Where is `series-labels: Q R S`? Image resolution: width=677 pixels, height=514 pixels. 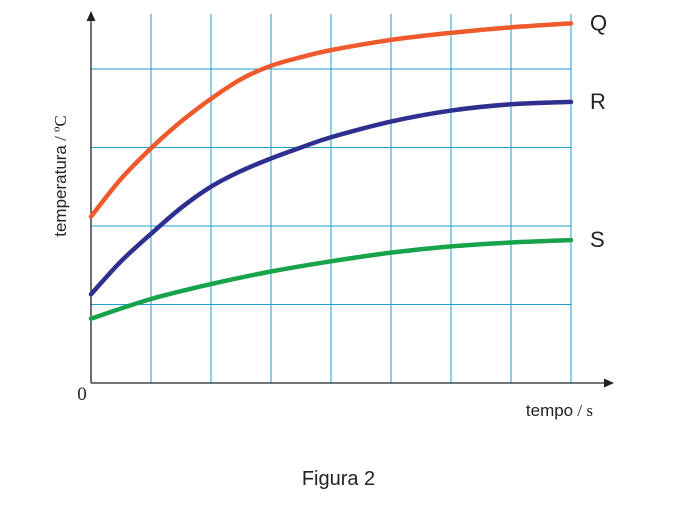 series-labels: Q R S is located at coordinates (598, 131).